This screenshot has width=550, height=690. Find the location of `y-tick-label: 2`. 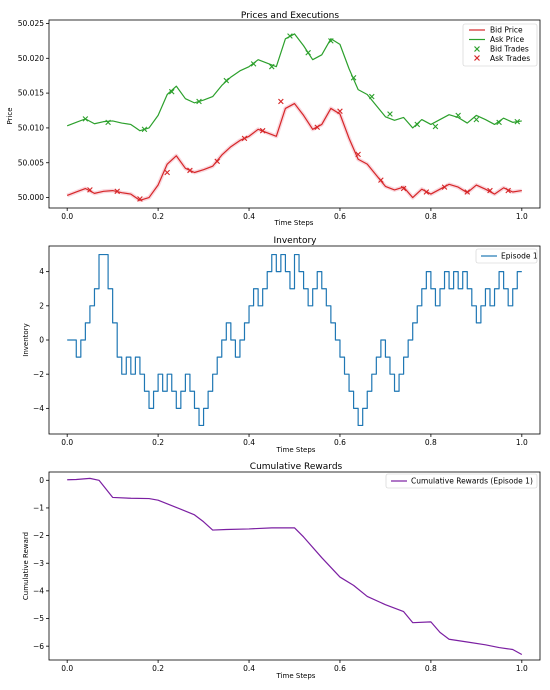

y-tick-label: 2 is located at coordinates (41, 305).